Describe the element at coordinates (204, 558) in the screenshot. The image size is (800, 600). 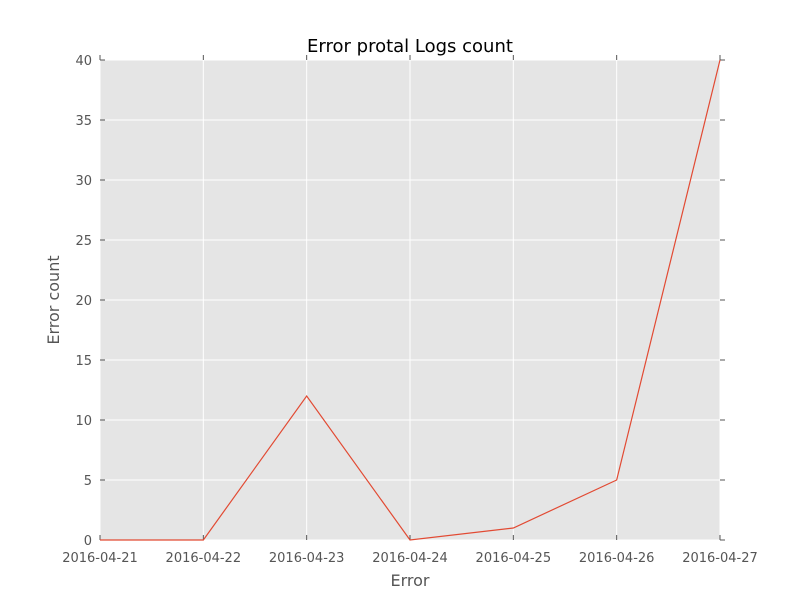
I see `x-tick-label: 2016-04-22` at that location.